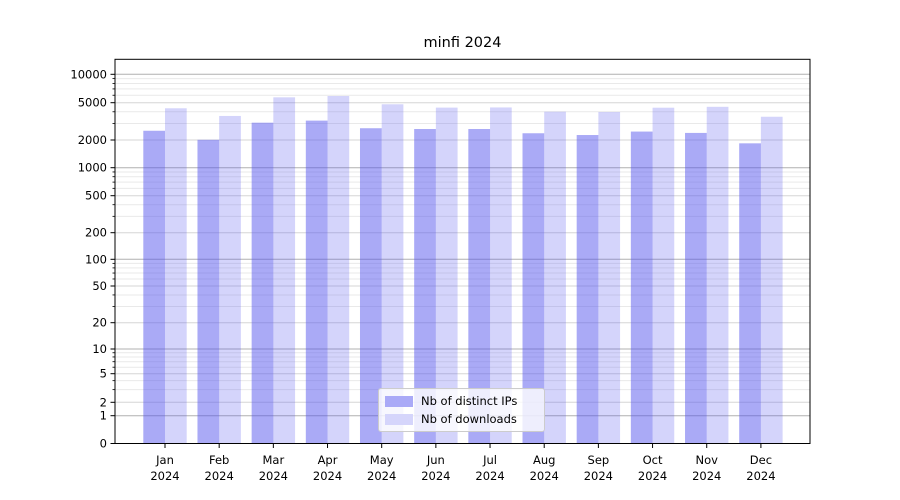 This screenshot has height=500, width=900. Describe the element at coordinates (399, 419) in the screenshot. I see `legend-swatch-downloads` at that location.